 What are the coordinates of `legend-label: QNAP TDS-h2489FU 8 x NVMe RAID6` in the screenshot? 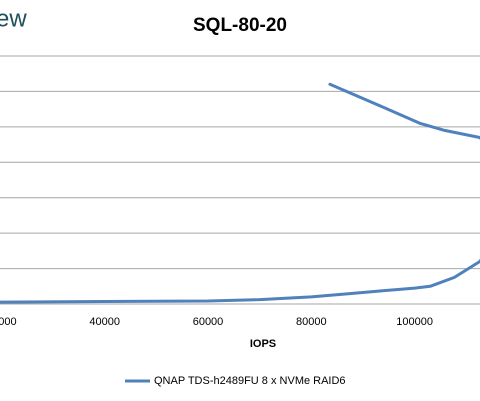 It's located at (250, 381).